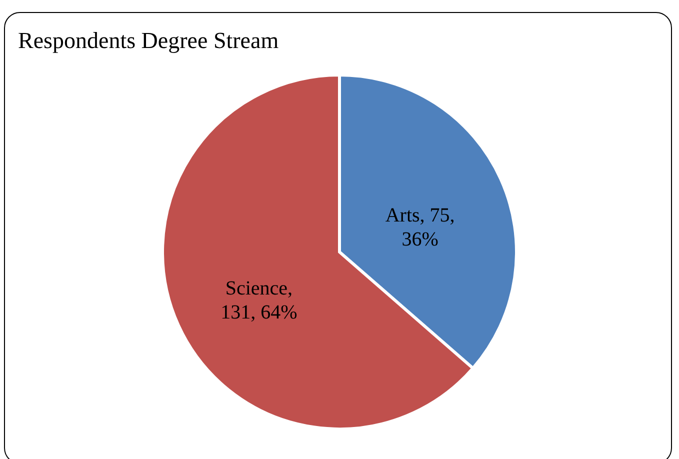 This screenshot has height=459, width=679. Describe the element at coordinates (148, 40) in the screenshot. I see `chart-title: Respondents Degree Stream` at that location.